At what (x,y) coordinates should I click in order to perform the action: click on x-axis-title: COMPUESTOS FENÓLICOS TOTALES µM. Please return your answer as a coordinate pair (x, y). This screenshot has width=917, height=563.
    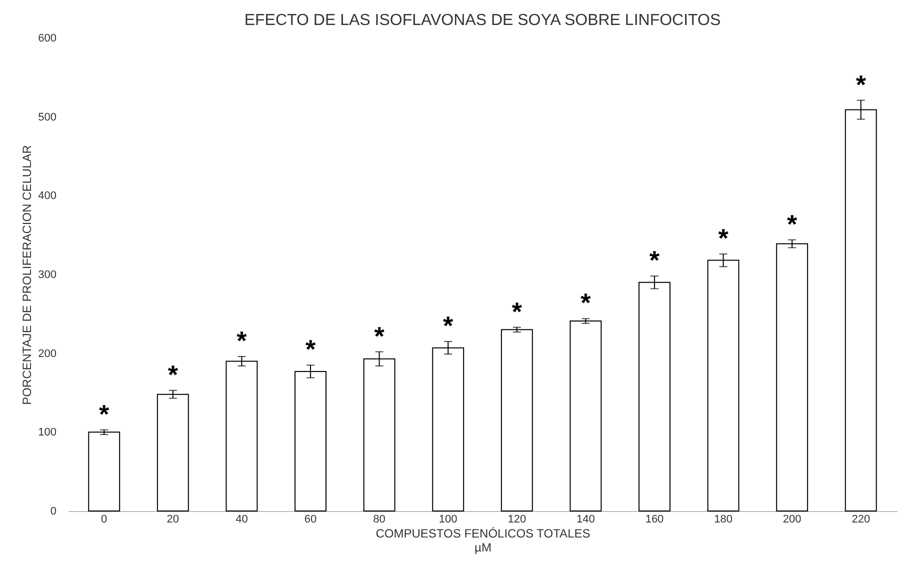
    Looking at the image, I should click on (483, 540).